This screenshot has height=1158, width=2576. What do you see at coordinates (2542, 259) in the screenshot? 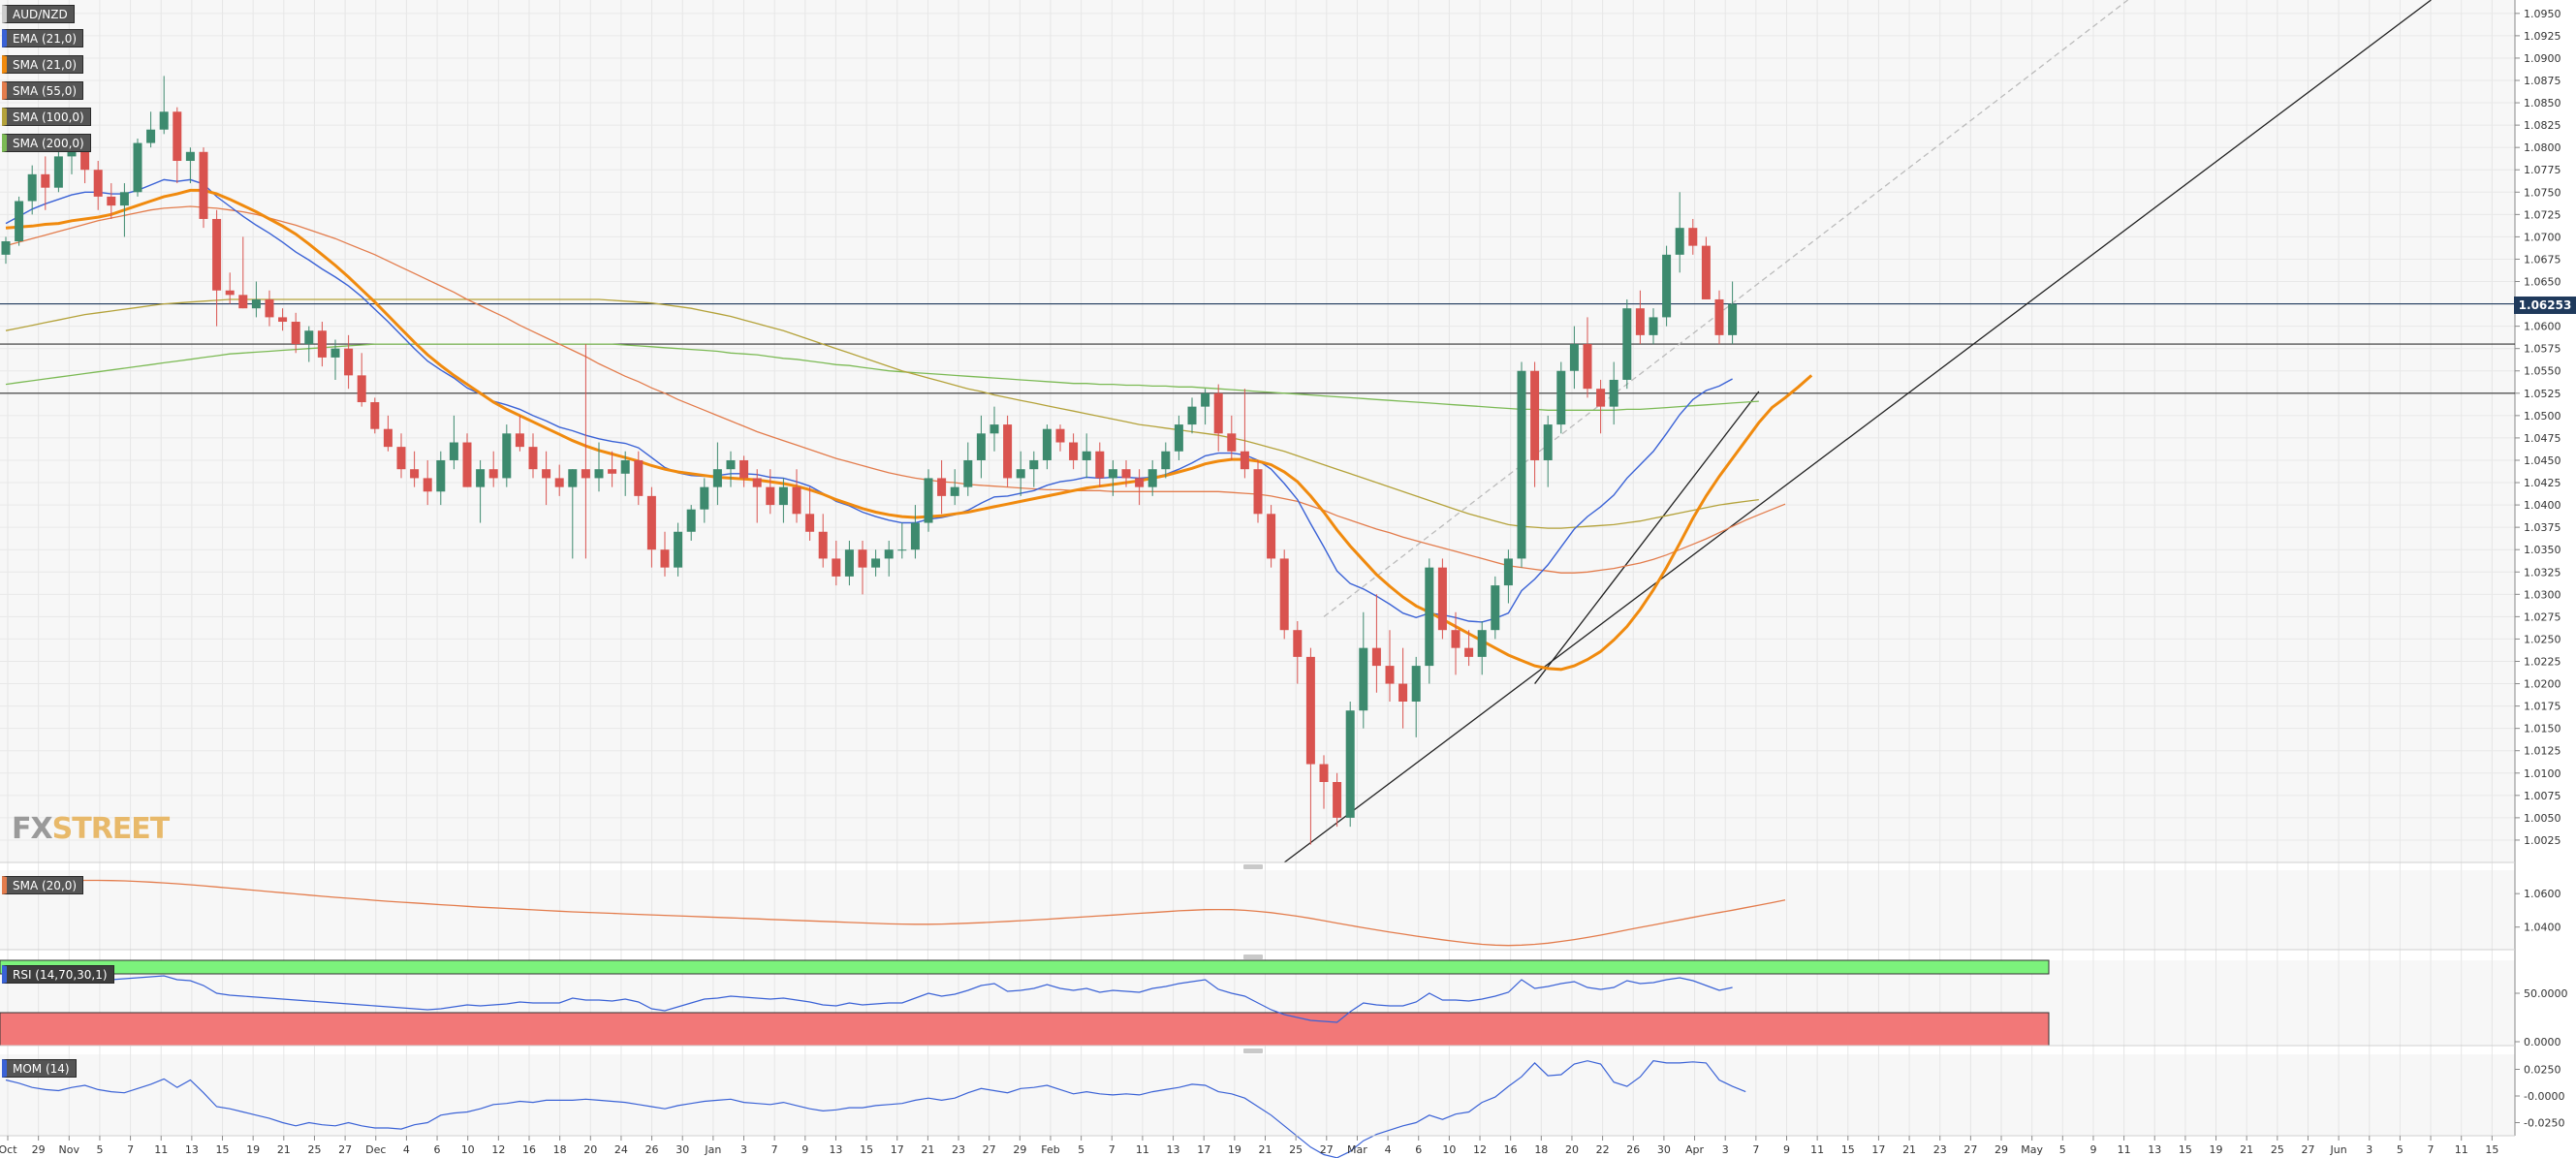
I see `y-tick-label: 1.0675` at bounding box center [2542, 259].